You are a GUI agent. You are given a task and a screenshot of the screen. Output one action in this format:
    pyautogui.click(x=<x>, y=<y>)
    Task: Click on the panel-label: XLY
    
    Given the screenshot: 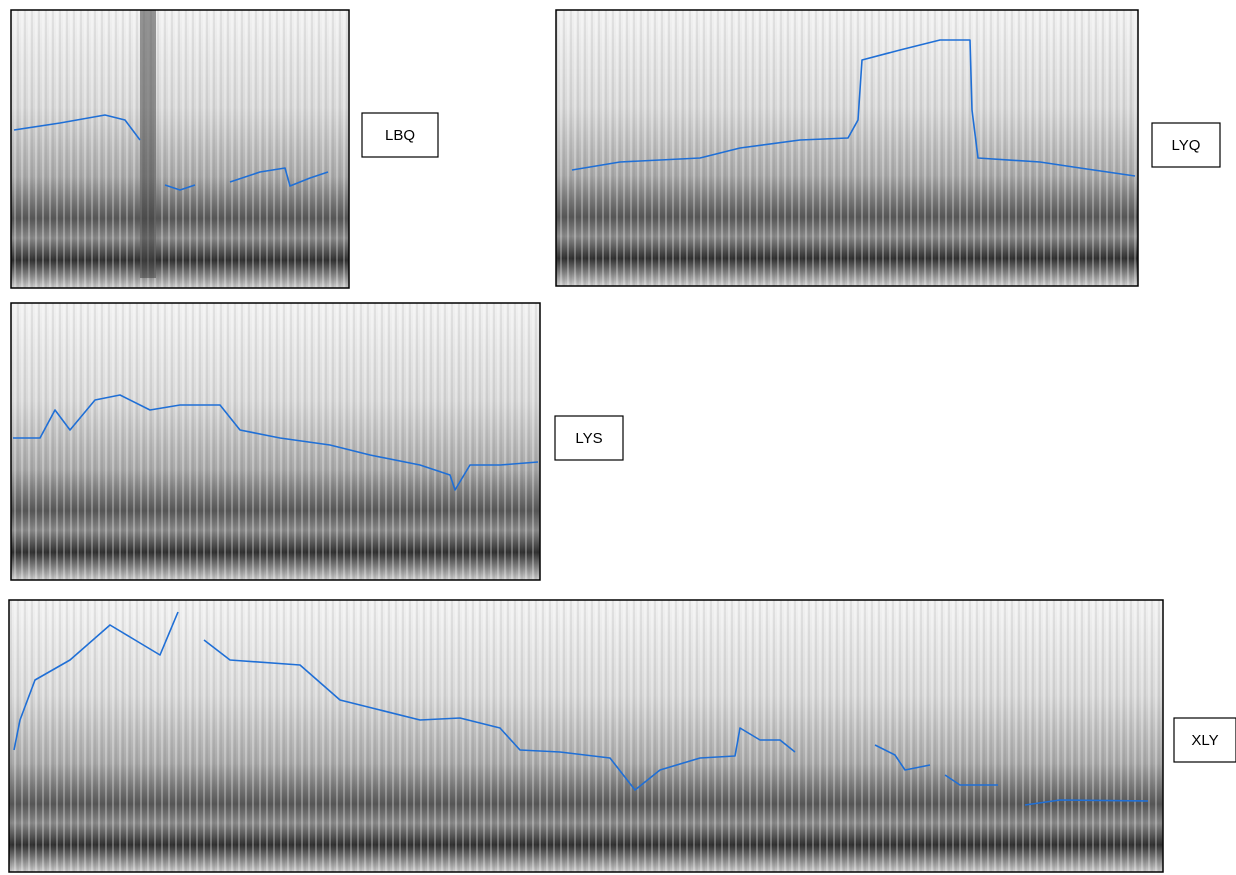 What is the action you would take?
    pyautogui.click(x=1204, y=740)
    